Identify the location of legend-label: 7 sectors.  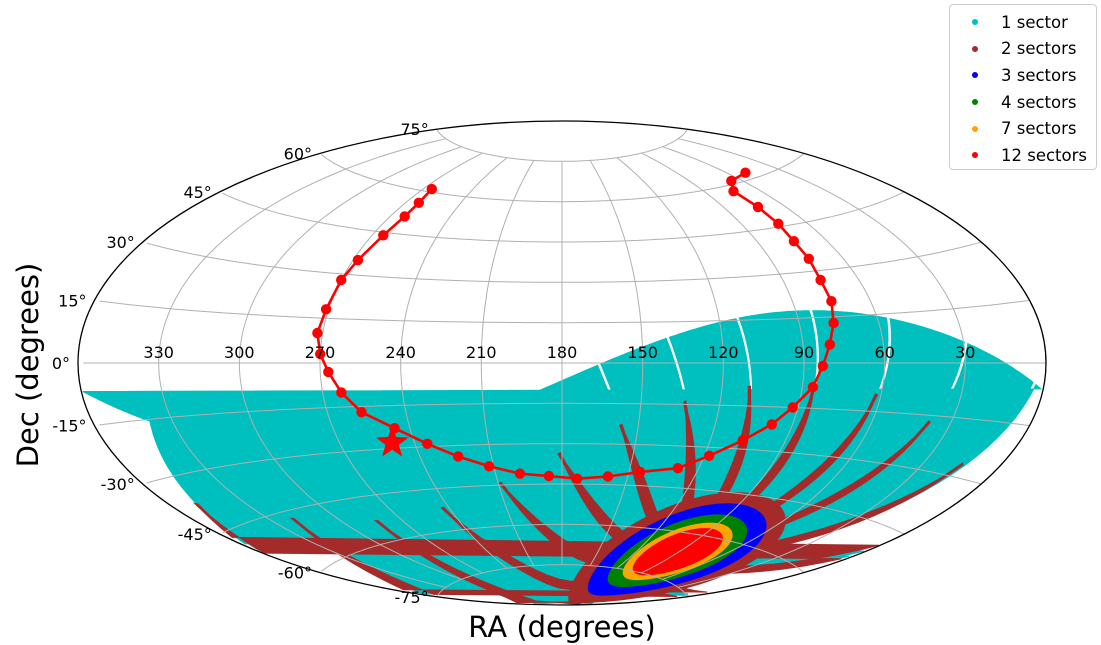
(1039, 129).